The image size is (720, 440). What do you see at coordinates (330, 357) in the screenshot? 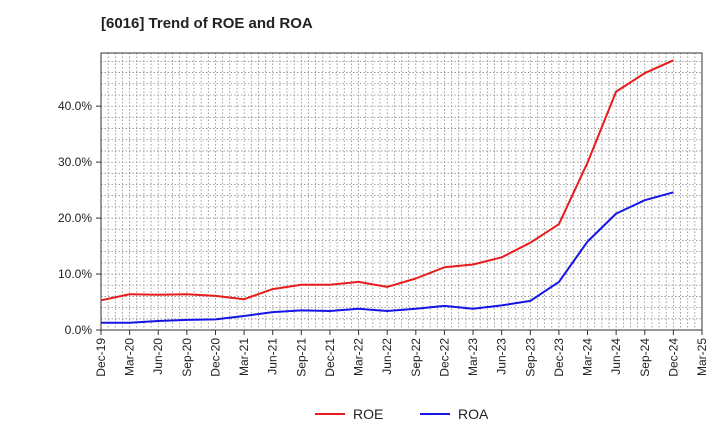
I see `x-tick-label: Dec-21` at bounding box center [330, 357].